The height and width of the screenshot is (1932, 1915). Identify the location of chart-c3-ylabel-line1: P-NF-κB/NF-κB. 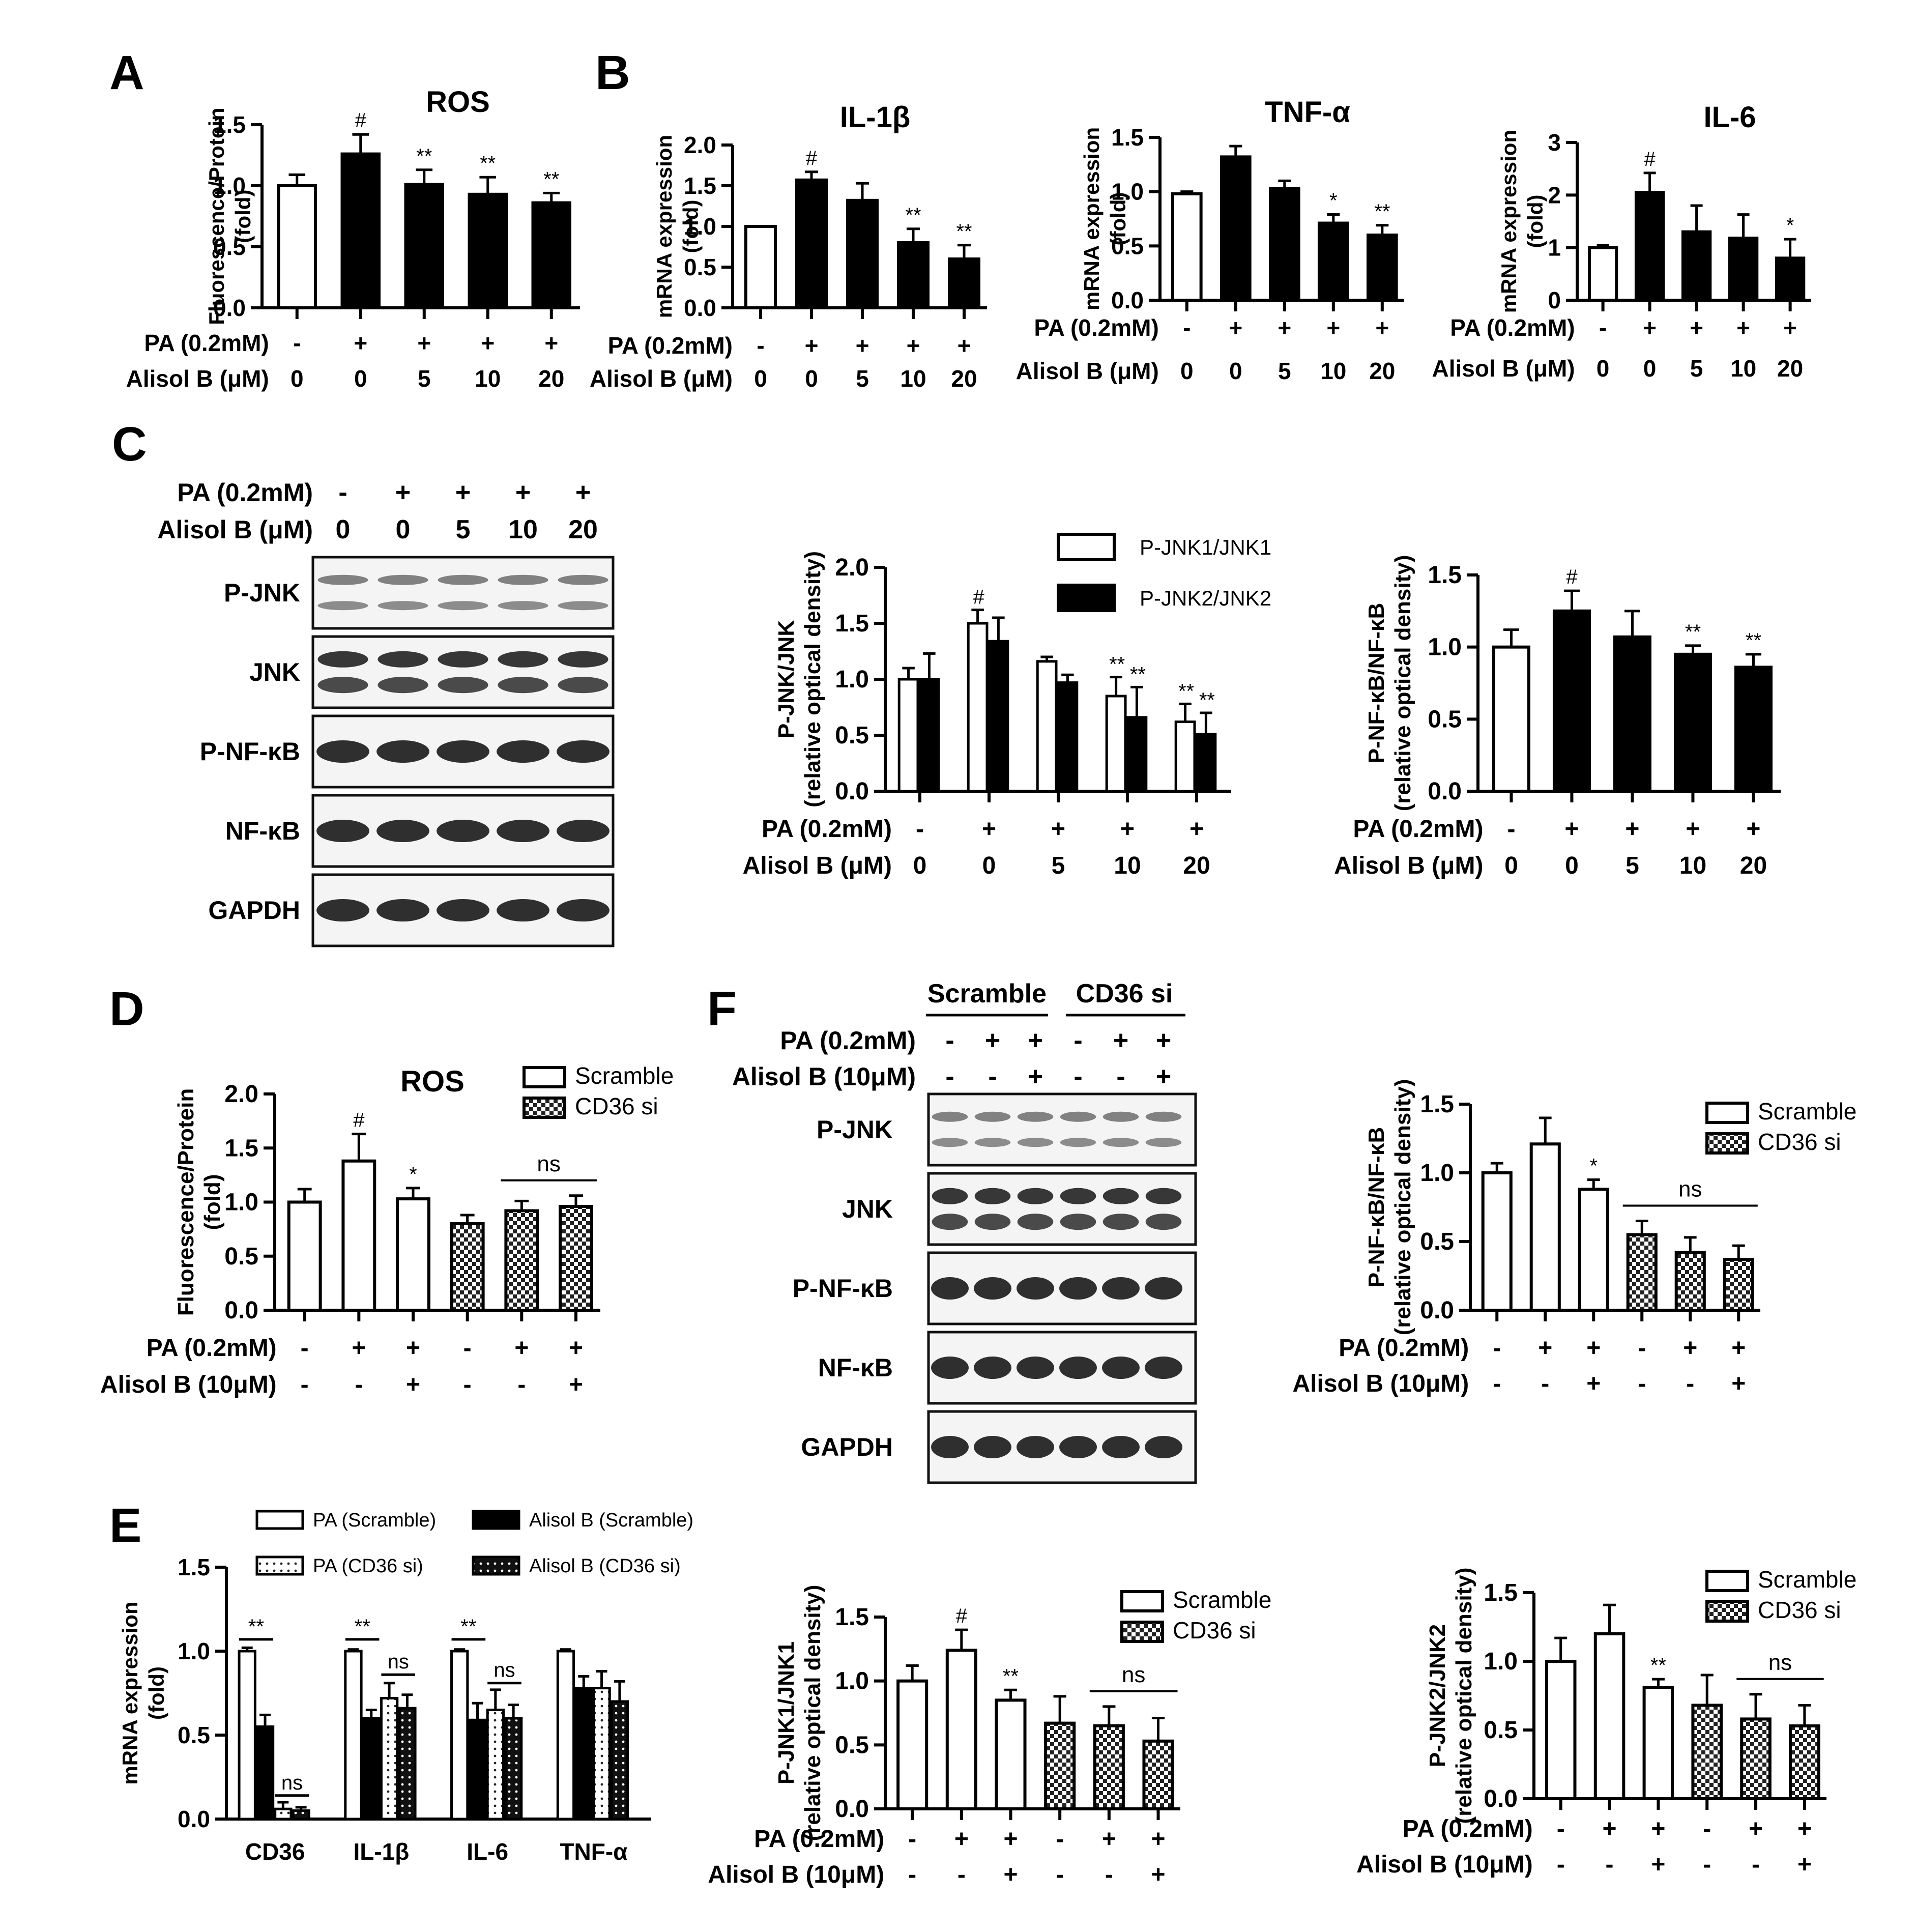
(1376, 683).